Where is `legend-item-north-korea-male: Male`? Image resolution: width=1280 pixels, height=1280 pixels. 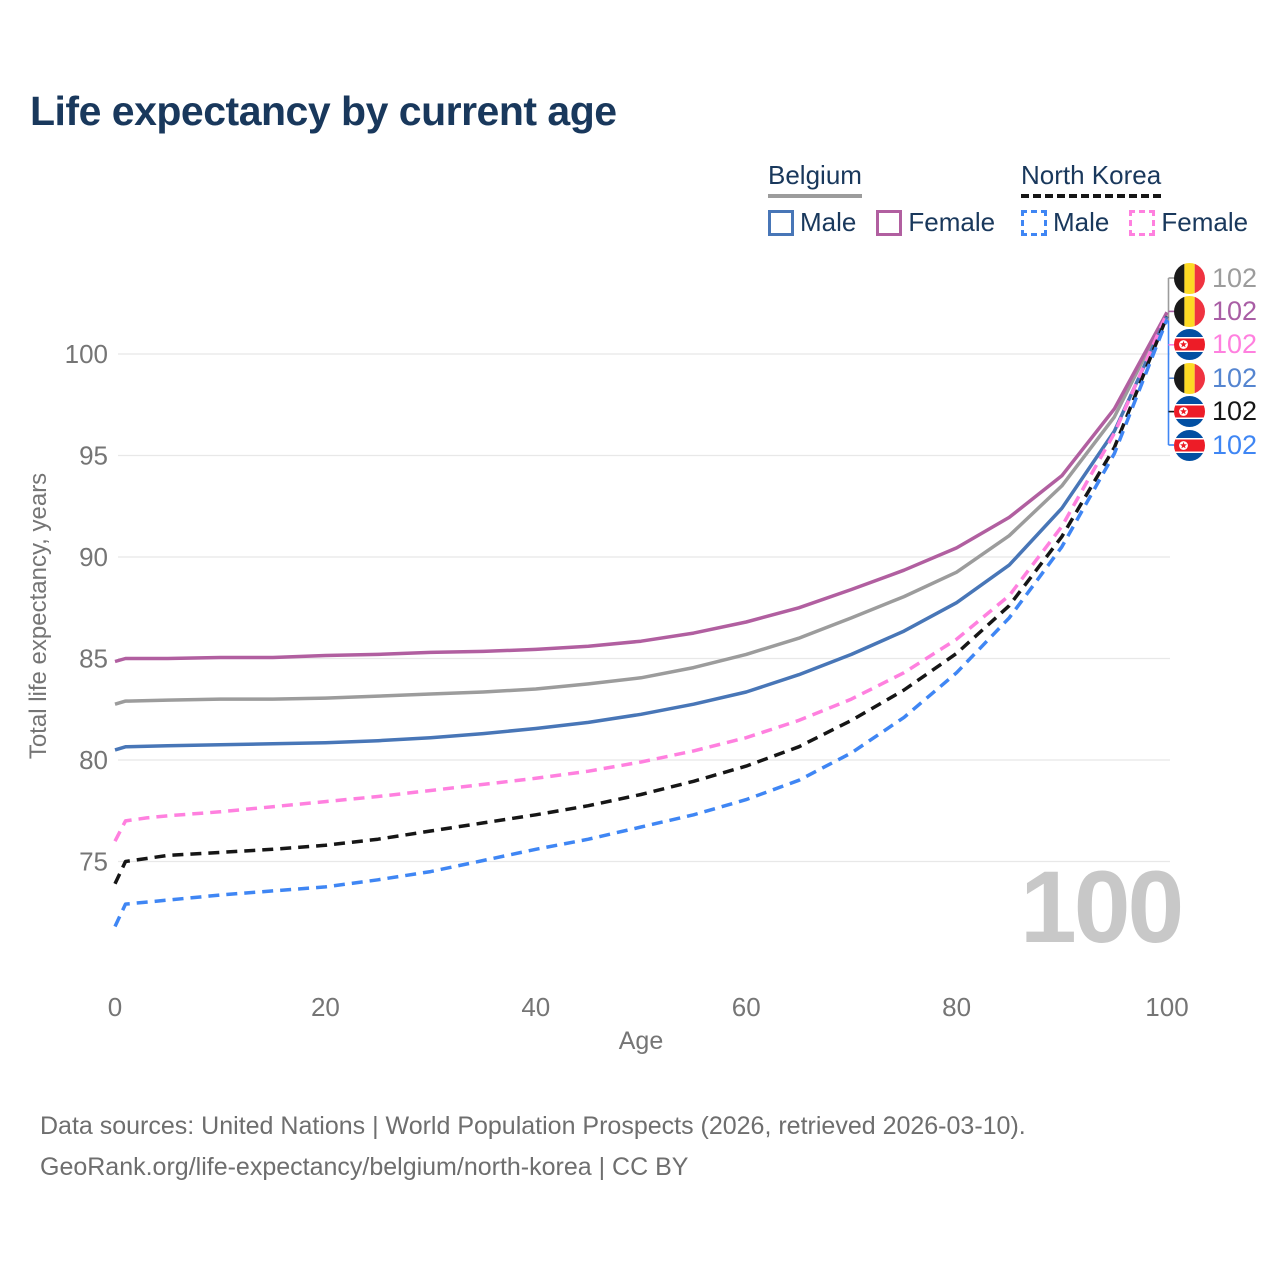
legend-item-north-korea-male: Male is located at coordinates (1065, 222).